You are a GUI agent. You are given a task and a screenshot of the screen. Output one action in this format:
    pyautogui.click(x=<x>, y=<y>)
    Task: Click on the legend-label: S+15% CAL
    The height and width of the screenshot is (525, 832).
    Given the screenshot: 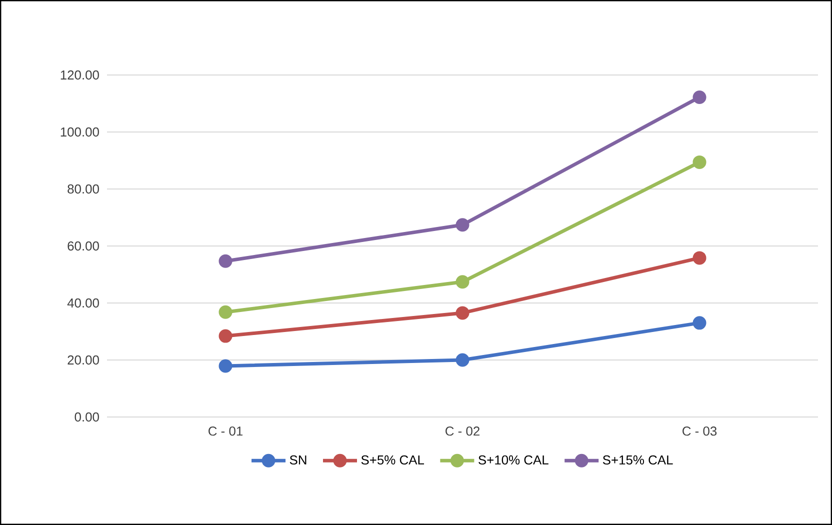 What is the action you would take?
    pyautogui.click(x=637, y=460)
    